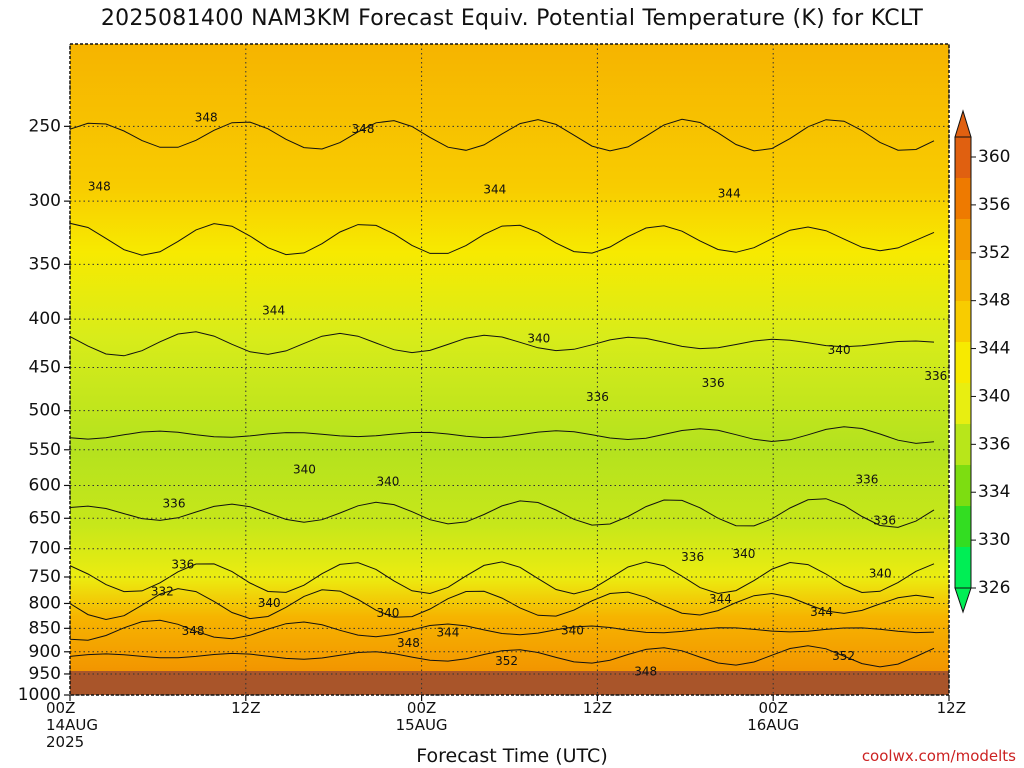 The image size is (1024, 768). I want to click on contour-label: 332, so click(162, 592).